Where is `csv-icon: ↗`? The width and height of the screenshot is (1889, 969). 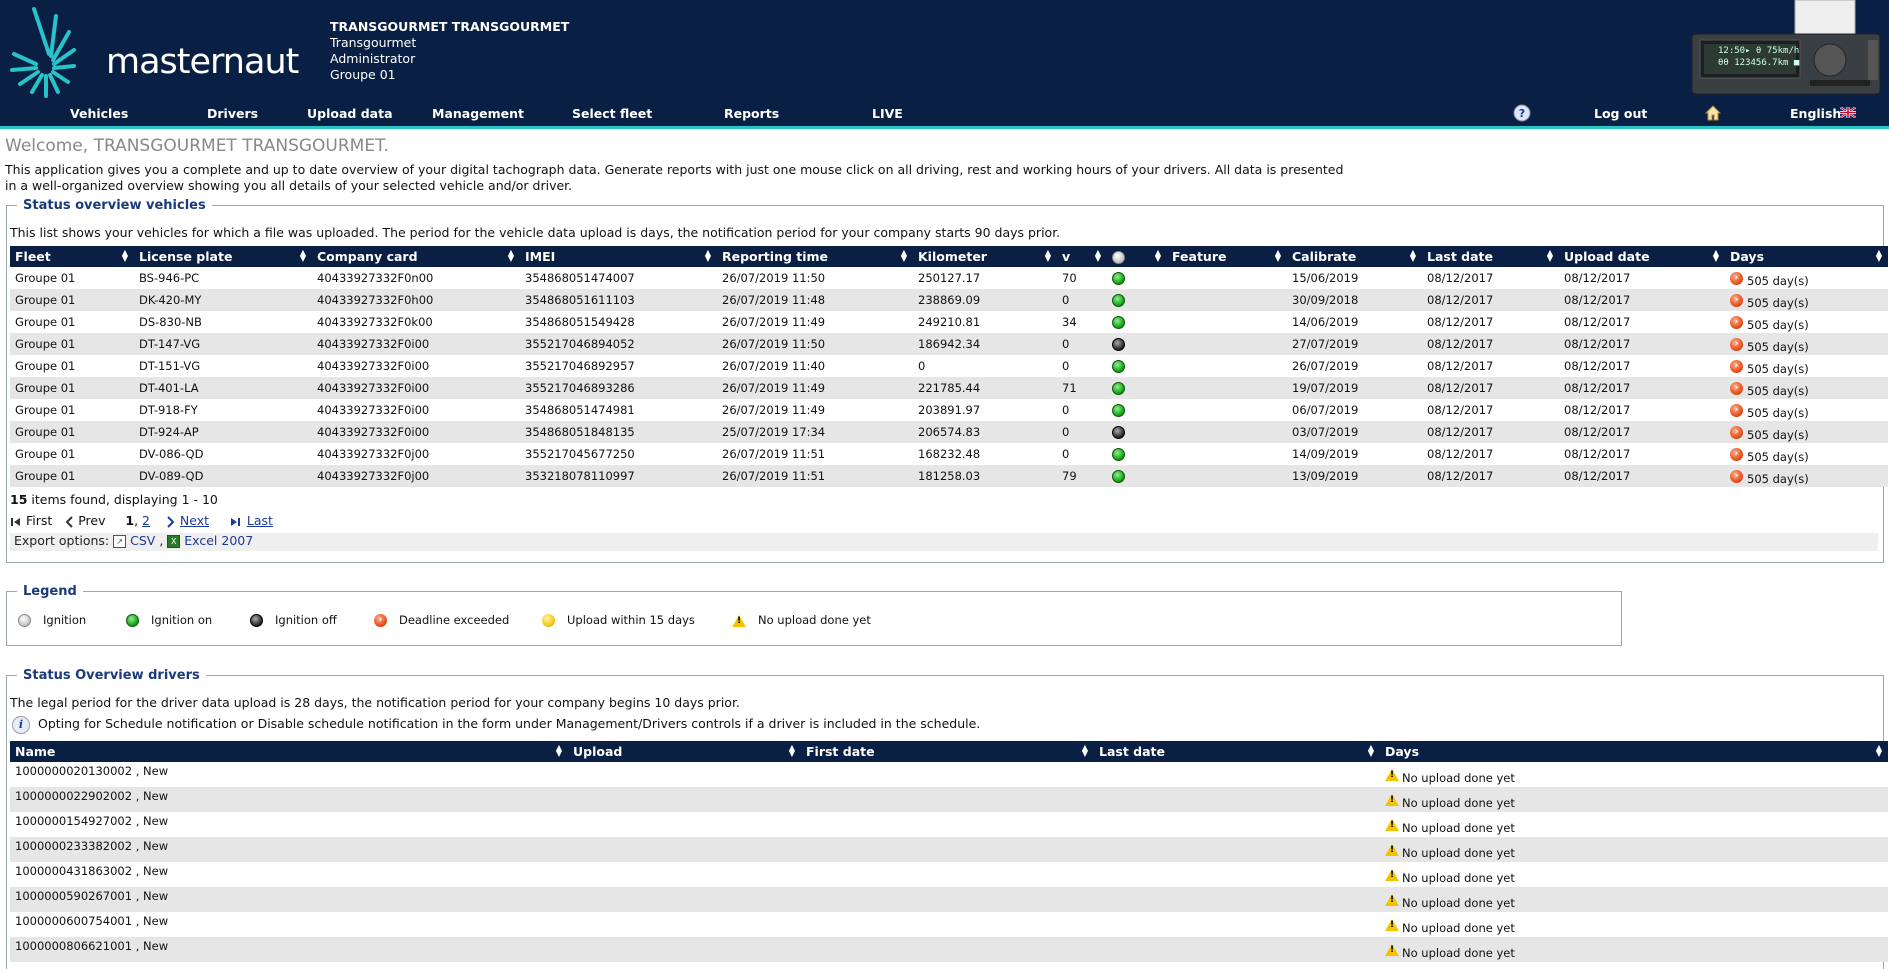 csv-icon: ↗ is located at coordinates (120, 541).